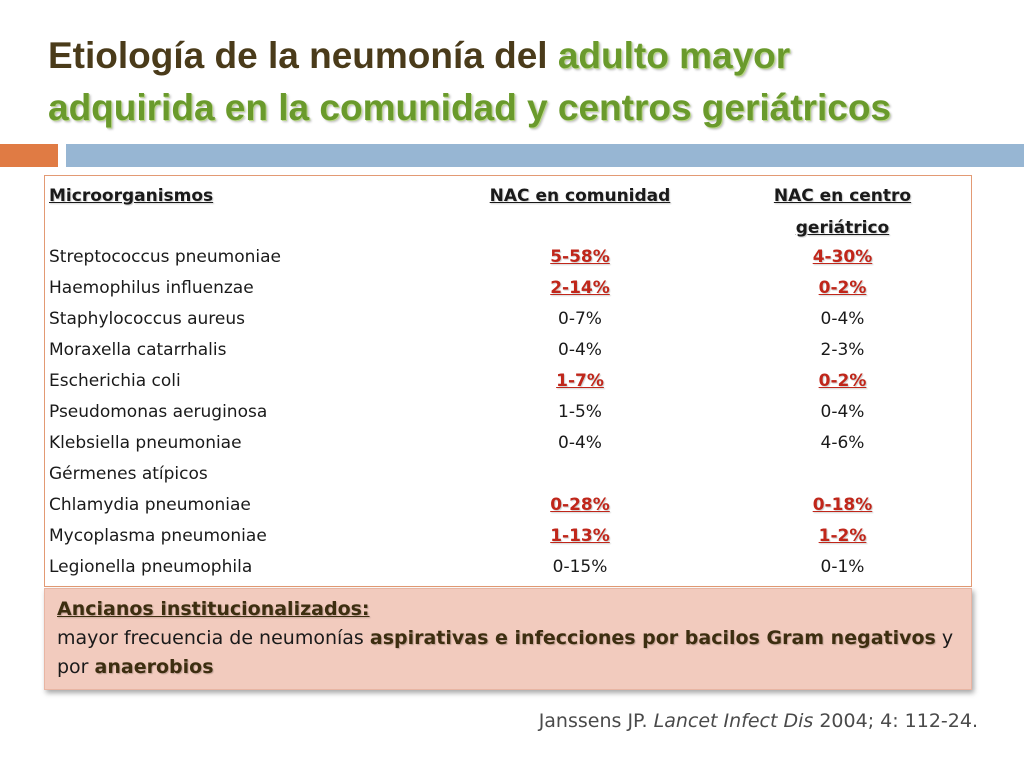 This screenshot has width=1024, height=768. I want to click on title-highlight-1: adulto mayor, so click(674, 55).